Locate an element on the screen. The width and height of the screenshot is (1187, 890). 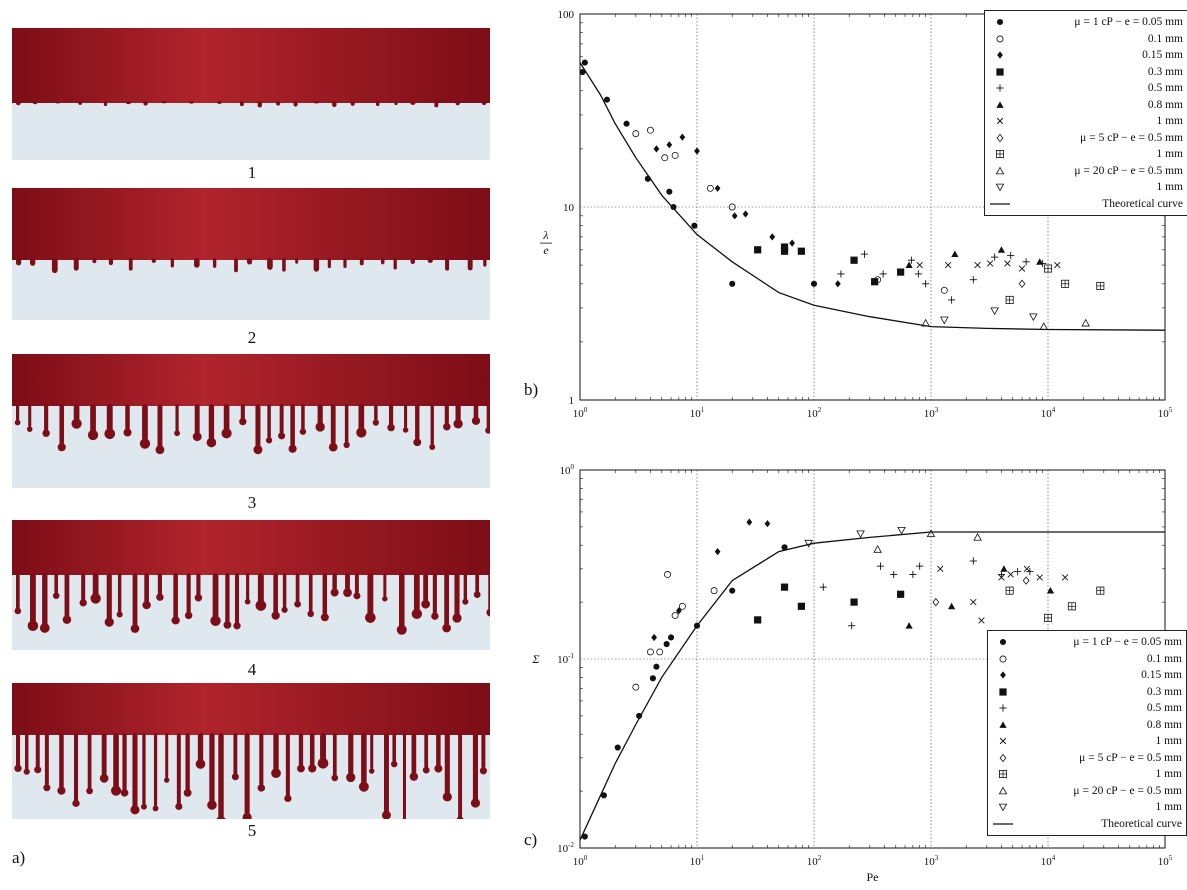
legend-label: 0.5 mm is located at coordinates (1165, 88).